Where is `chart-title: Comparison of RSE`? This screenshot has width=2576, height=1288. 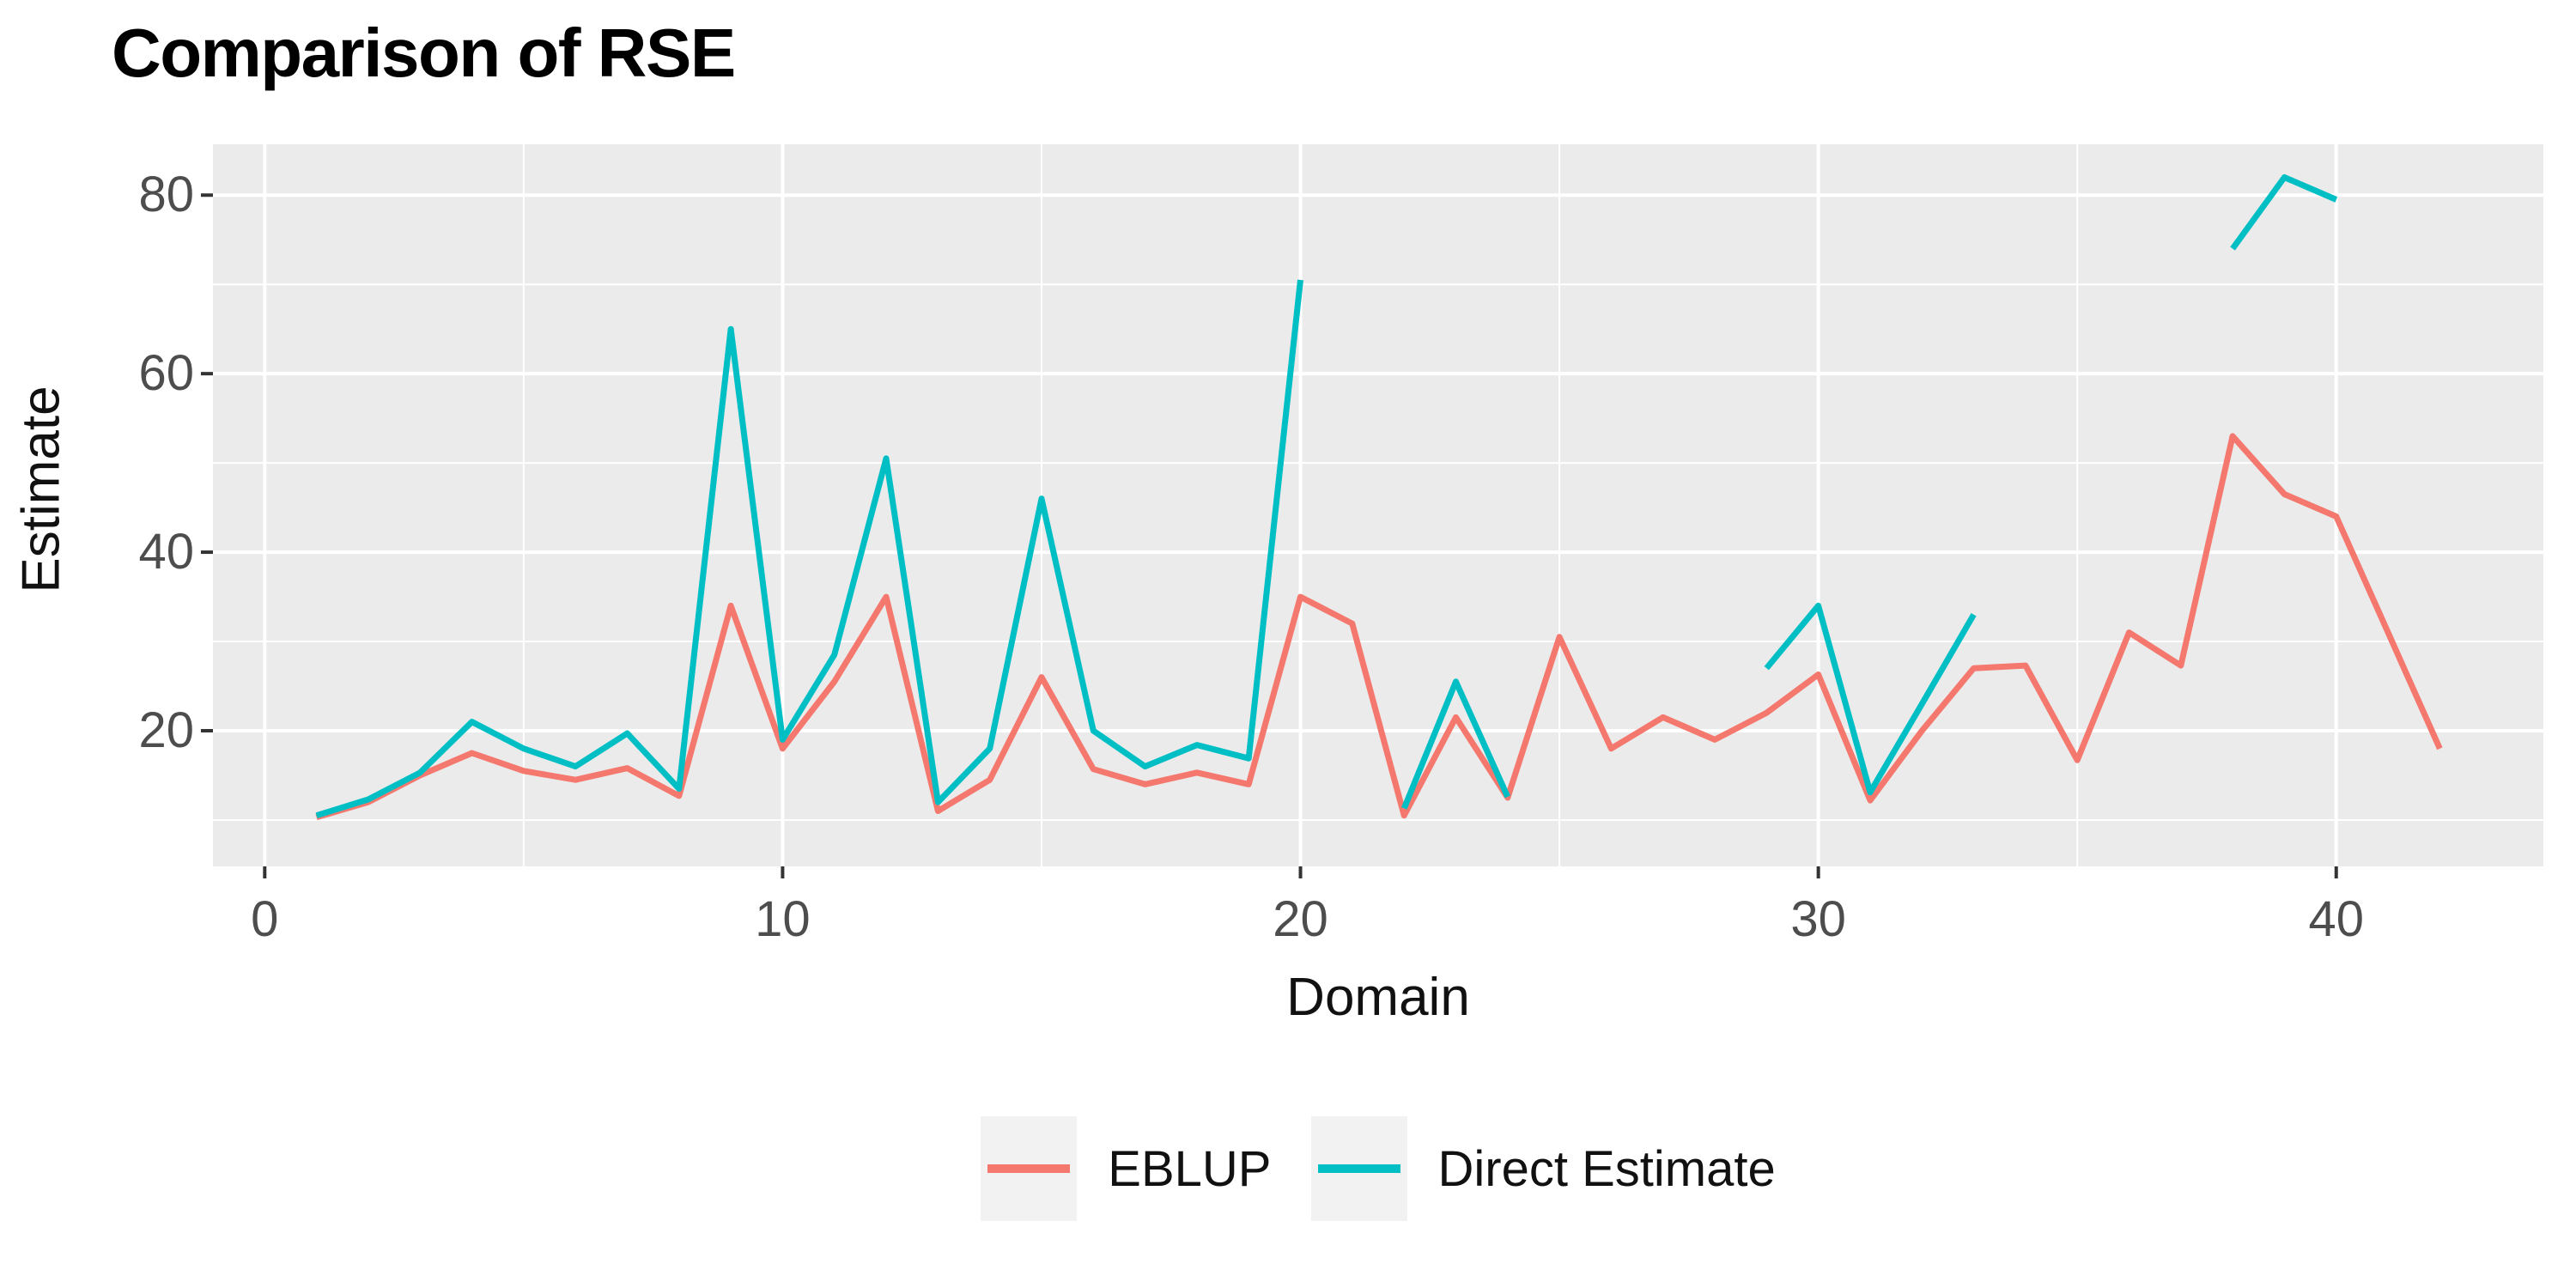
chart-title: Comparison of RSE is located at coordinates (424, 53).